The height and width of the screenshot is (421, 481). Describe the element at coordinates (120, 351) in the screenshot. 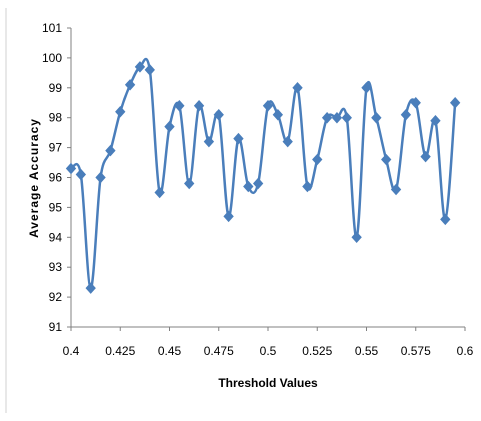

I see `x-tick-label: 0.425` at that location.